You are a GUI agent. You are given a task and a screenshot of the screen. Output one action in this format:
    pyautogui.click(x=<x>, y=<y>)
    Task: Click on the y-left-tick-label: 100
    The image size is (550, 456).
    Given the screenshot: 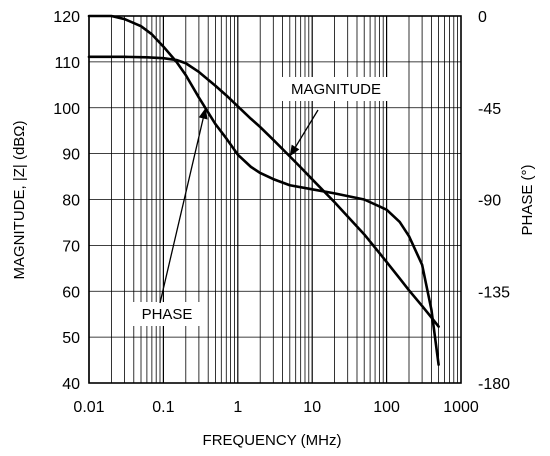 What is the action you would take?
    pyautogui.click(x=66, y=109)
    